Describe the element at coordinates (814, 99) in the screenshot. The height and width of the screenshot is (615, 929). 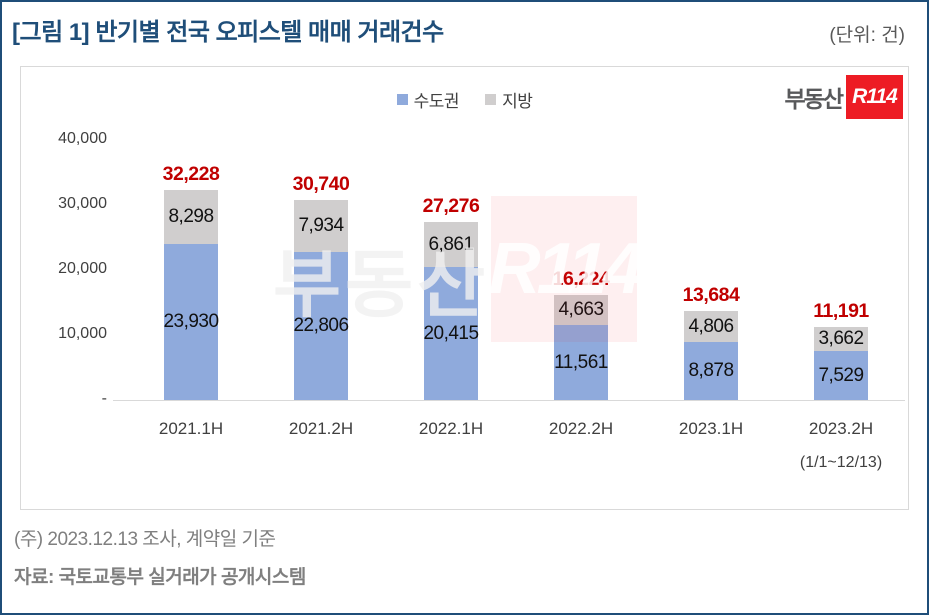
I see `brand-logo-text: 부동산` at that location.